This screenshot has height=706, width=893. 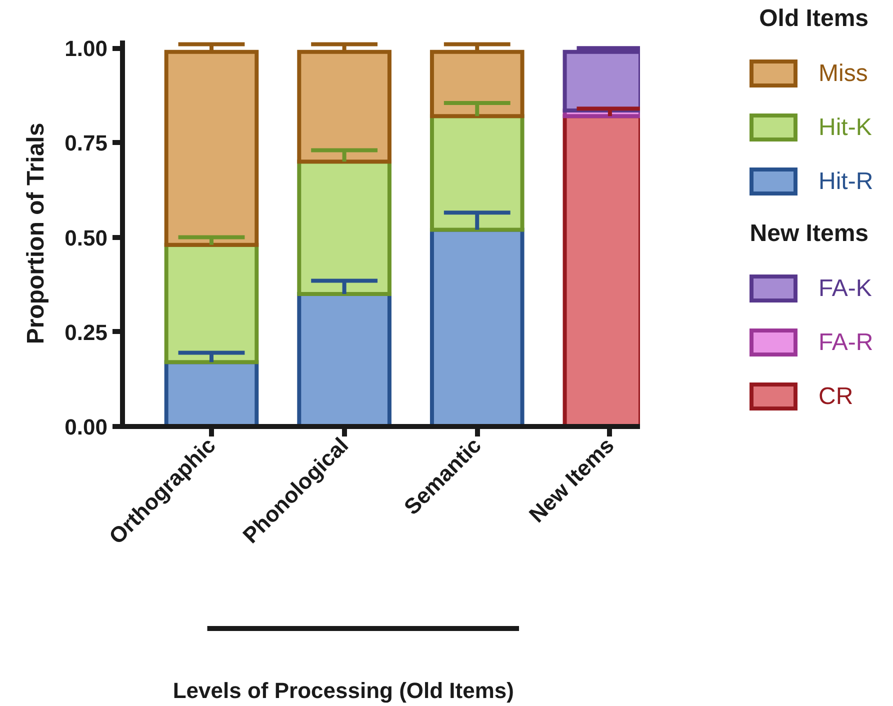 What do you see at coordinates (86, 143) in the screenshot?
I see `y-tick-label: 0.75` at bounding box center [86, 143].